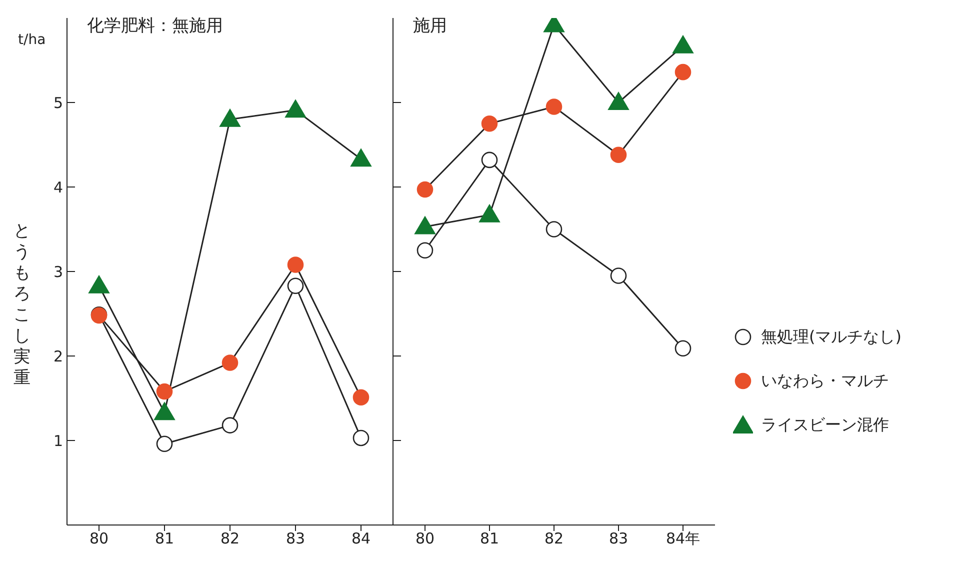 The width and height of the screenshot is (970, 561). I want to click on y-tick-label: 1, so click(58, 441).